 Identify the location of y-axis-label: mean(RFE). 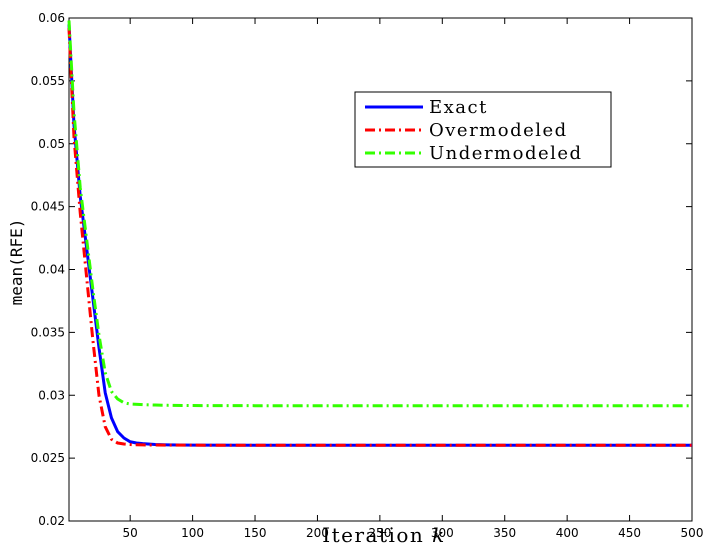
(16, 262).